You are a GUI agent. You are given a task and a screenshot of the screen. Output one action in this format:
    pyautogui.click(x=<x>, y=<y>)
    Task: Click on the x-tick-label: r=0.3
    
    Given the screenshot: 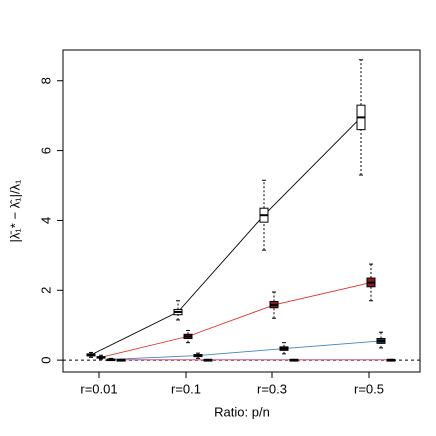 What is the action you would take?
    pyautogui.click(x=272, y=388)
    